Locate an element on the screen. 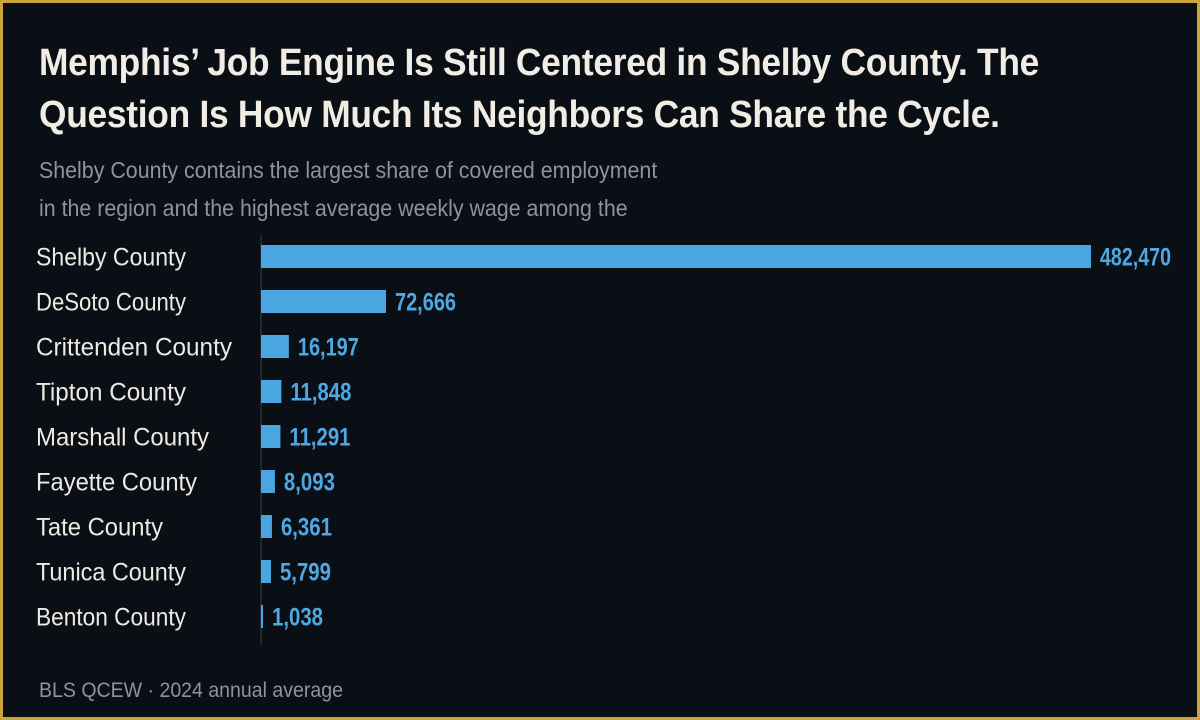  category-label: Tipton County is located at coordinates (111, 393).